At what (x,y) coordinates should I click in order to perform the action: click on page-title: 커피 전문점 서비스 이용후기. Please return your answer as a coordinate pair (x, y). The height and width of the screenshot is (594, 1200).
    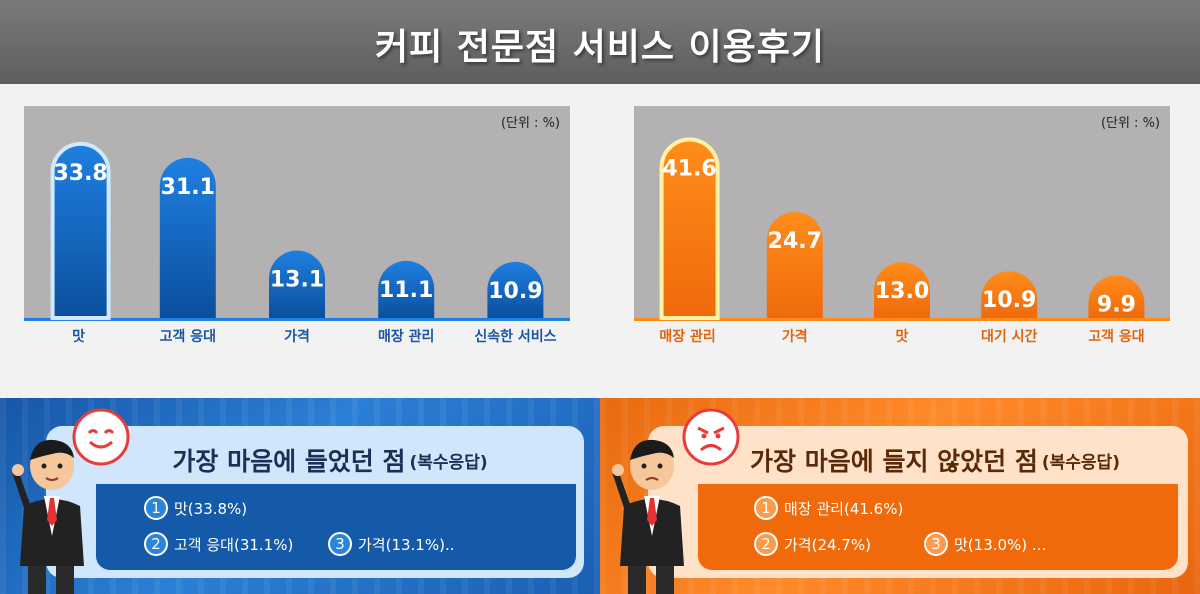
    Looking at the image, I should click on (600, 47).